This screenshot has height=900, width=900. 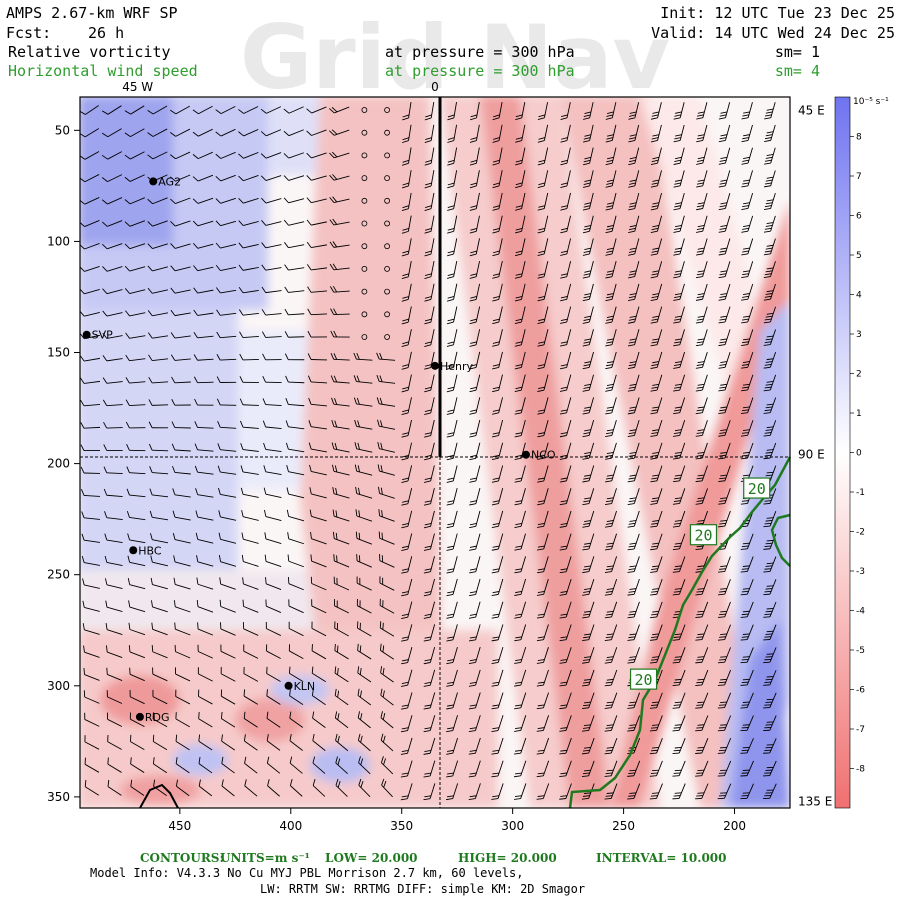 What do you see at coordinates (157, 717) in the screenshot?
I see `station-label: RDG` at bounding box center [157, 717].